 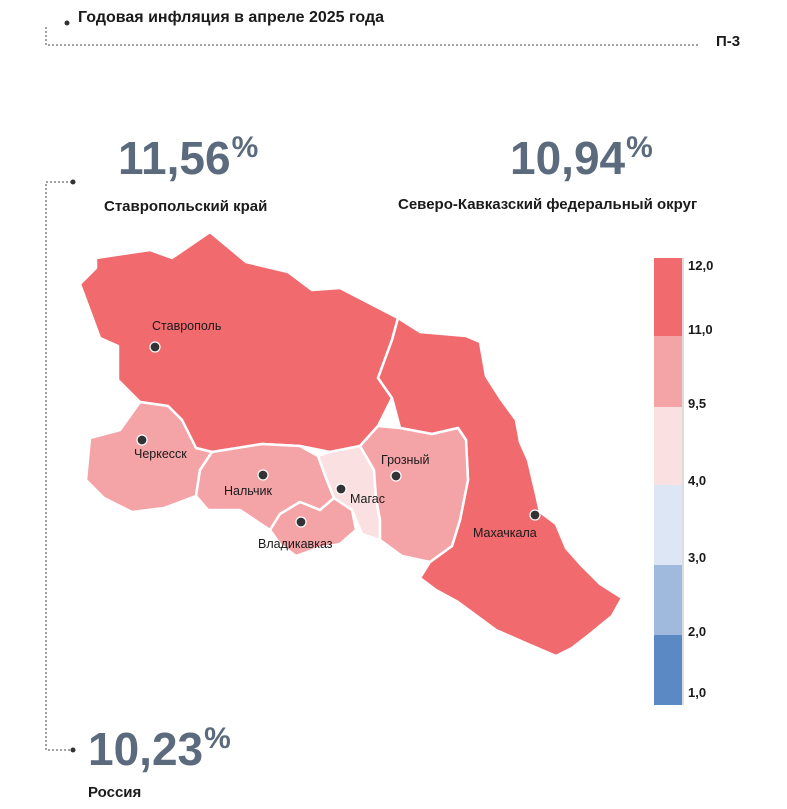 I want to click on color-scale-legend: 12,0 11,0 9,5 4,0 3,0 2,0 1,0, so click(x=683, y=481).